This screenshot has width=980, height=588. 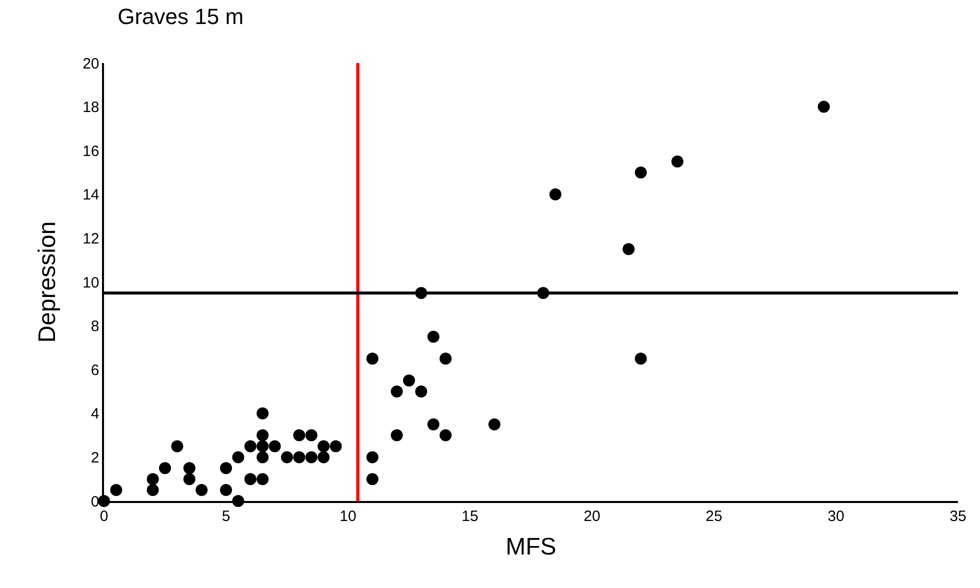 I want to click on y-axis-title: Depression, so click(x=48, y=282).